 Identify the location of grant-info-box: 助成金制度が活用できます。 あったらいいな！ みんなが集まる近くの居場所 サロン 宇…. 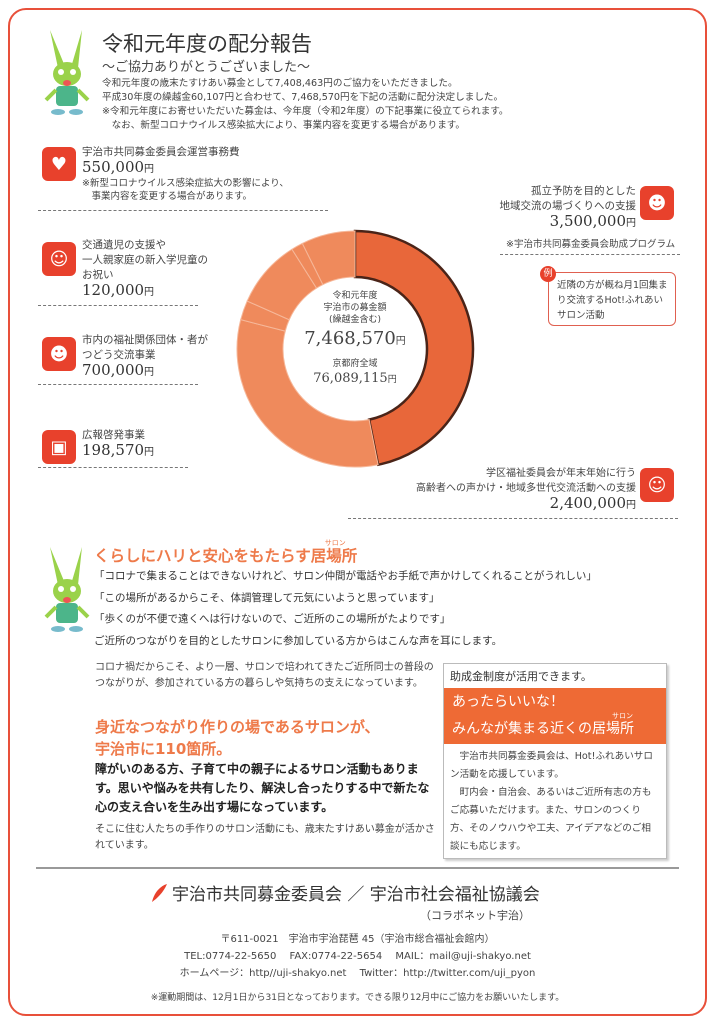
(555, 761).